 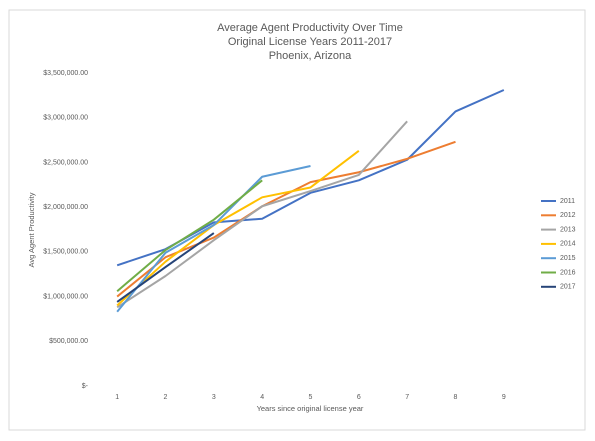 I want to click on x-tick-label: 4, so click(x=262, y=397).